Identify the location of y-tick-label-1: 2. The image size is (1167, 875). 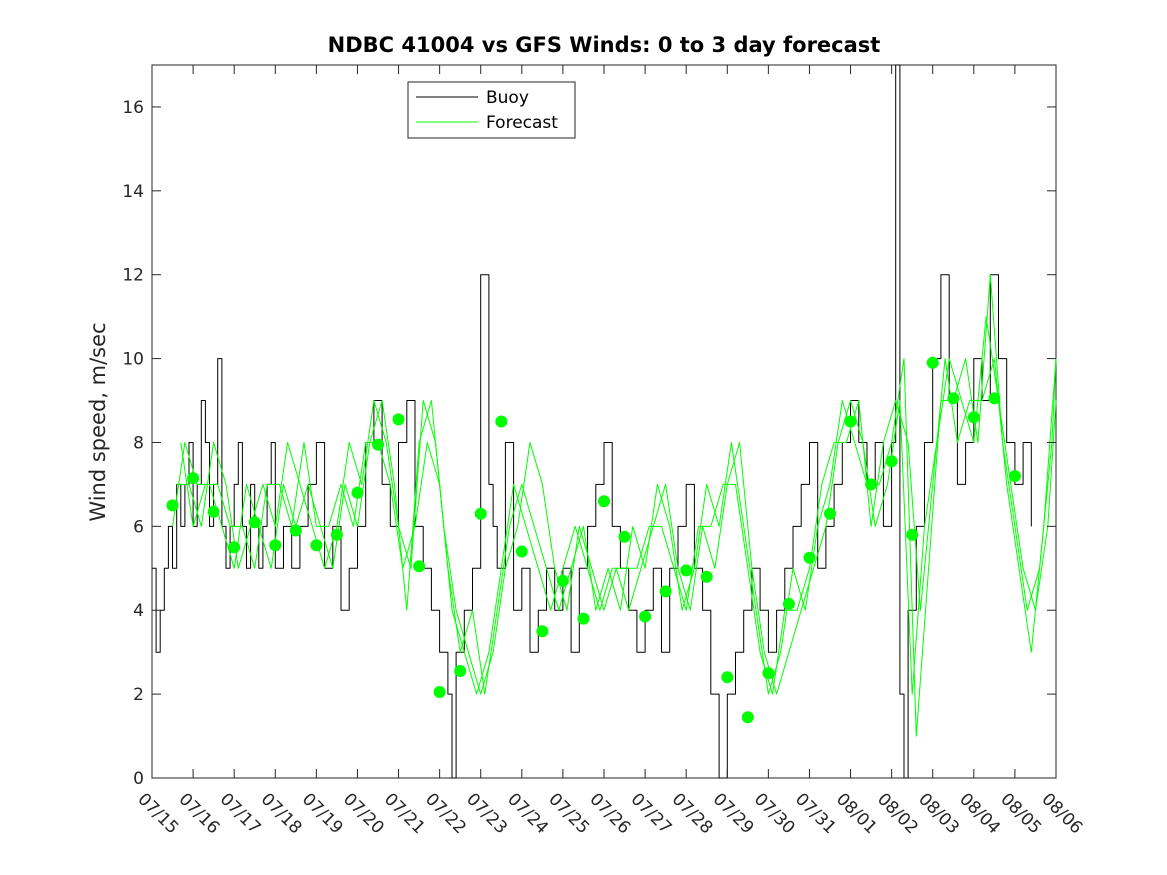
(138, 695).